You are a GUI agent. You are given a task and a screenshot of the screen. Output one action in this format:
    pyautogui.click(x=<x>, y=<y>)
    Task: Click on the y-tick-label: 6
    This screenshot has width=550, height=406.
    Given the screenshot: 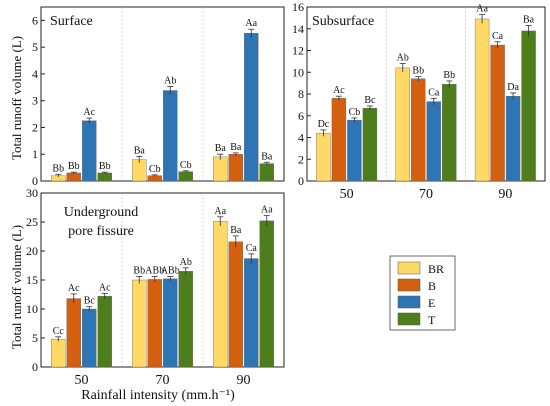 What is the action you would take?
    pyautogui.click(x=35, y=20)
    